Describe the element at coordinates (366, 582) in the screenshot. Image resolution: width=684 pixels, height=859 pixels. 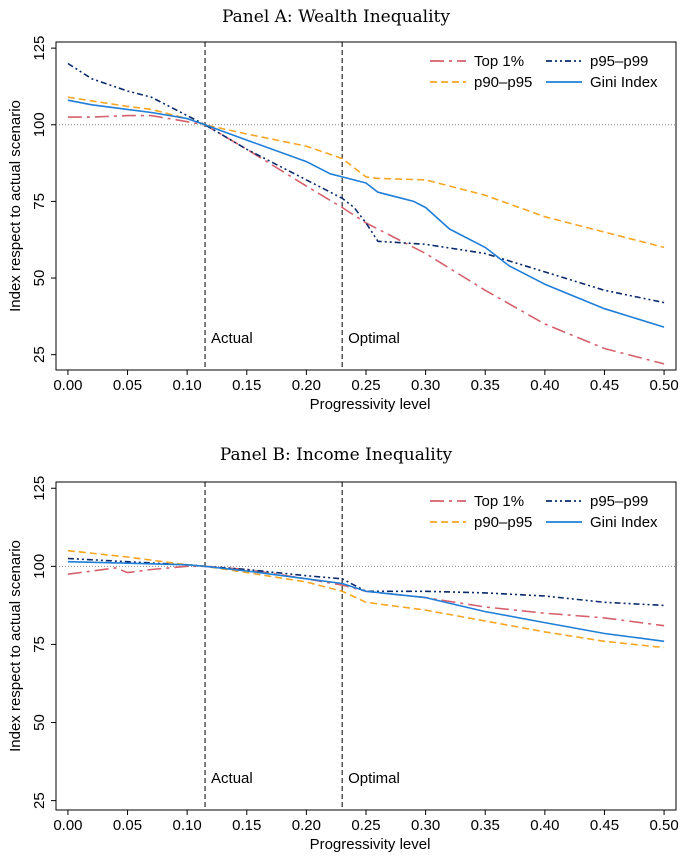
I see `series-line-p95-p99` at that location.